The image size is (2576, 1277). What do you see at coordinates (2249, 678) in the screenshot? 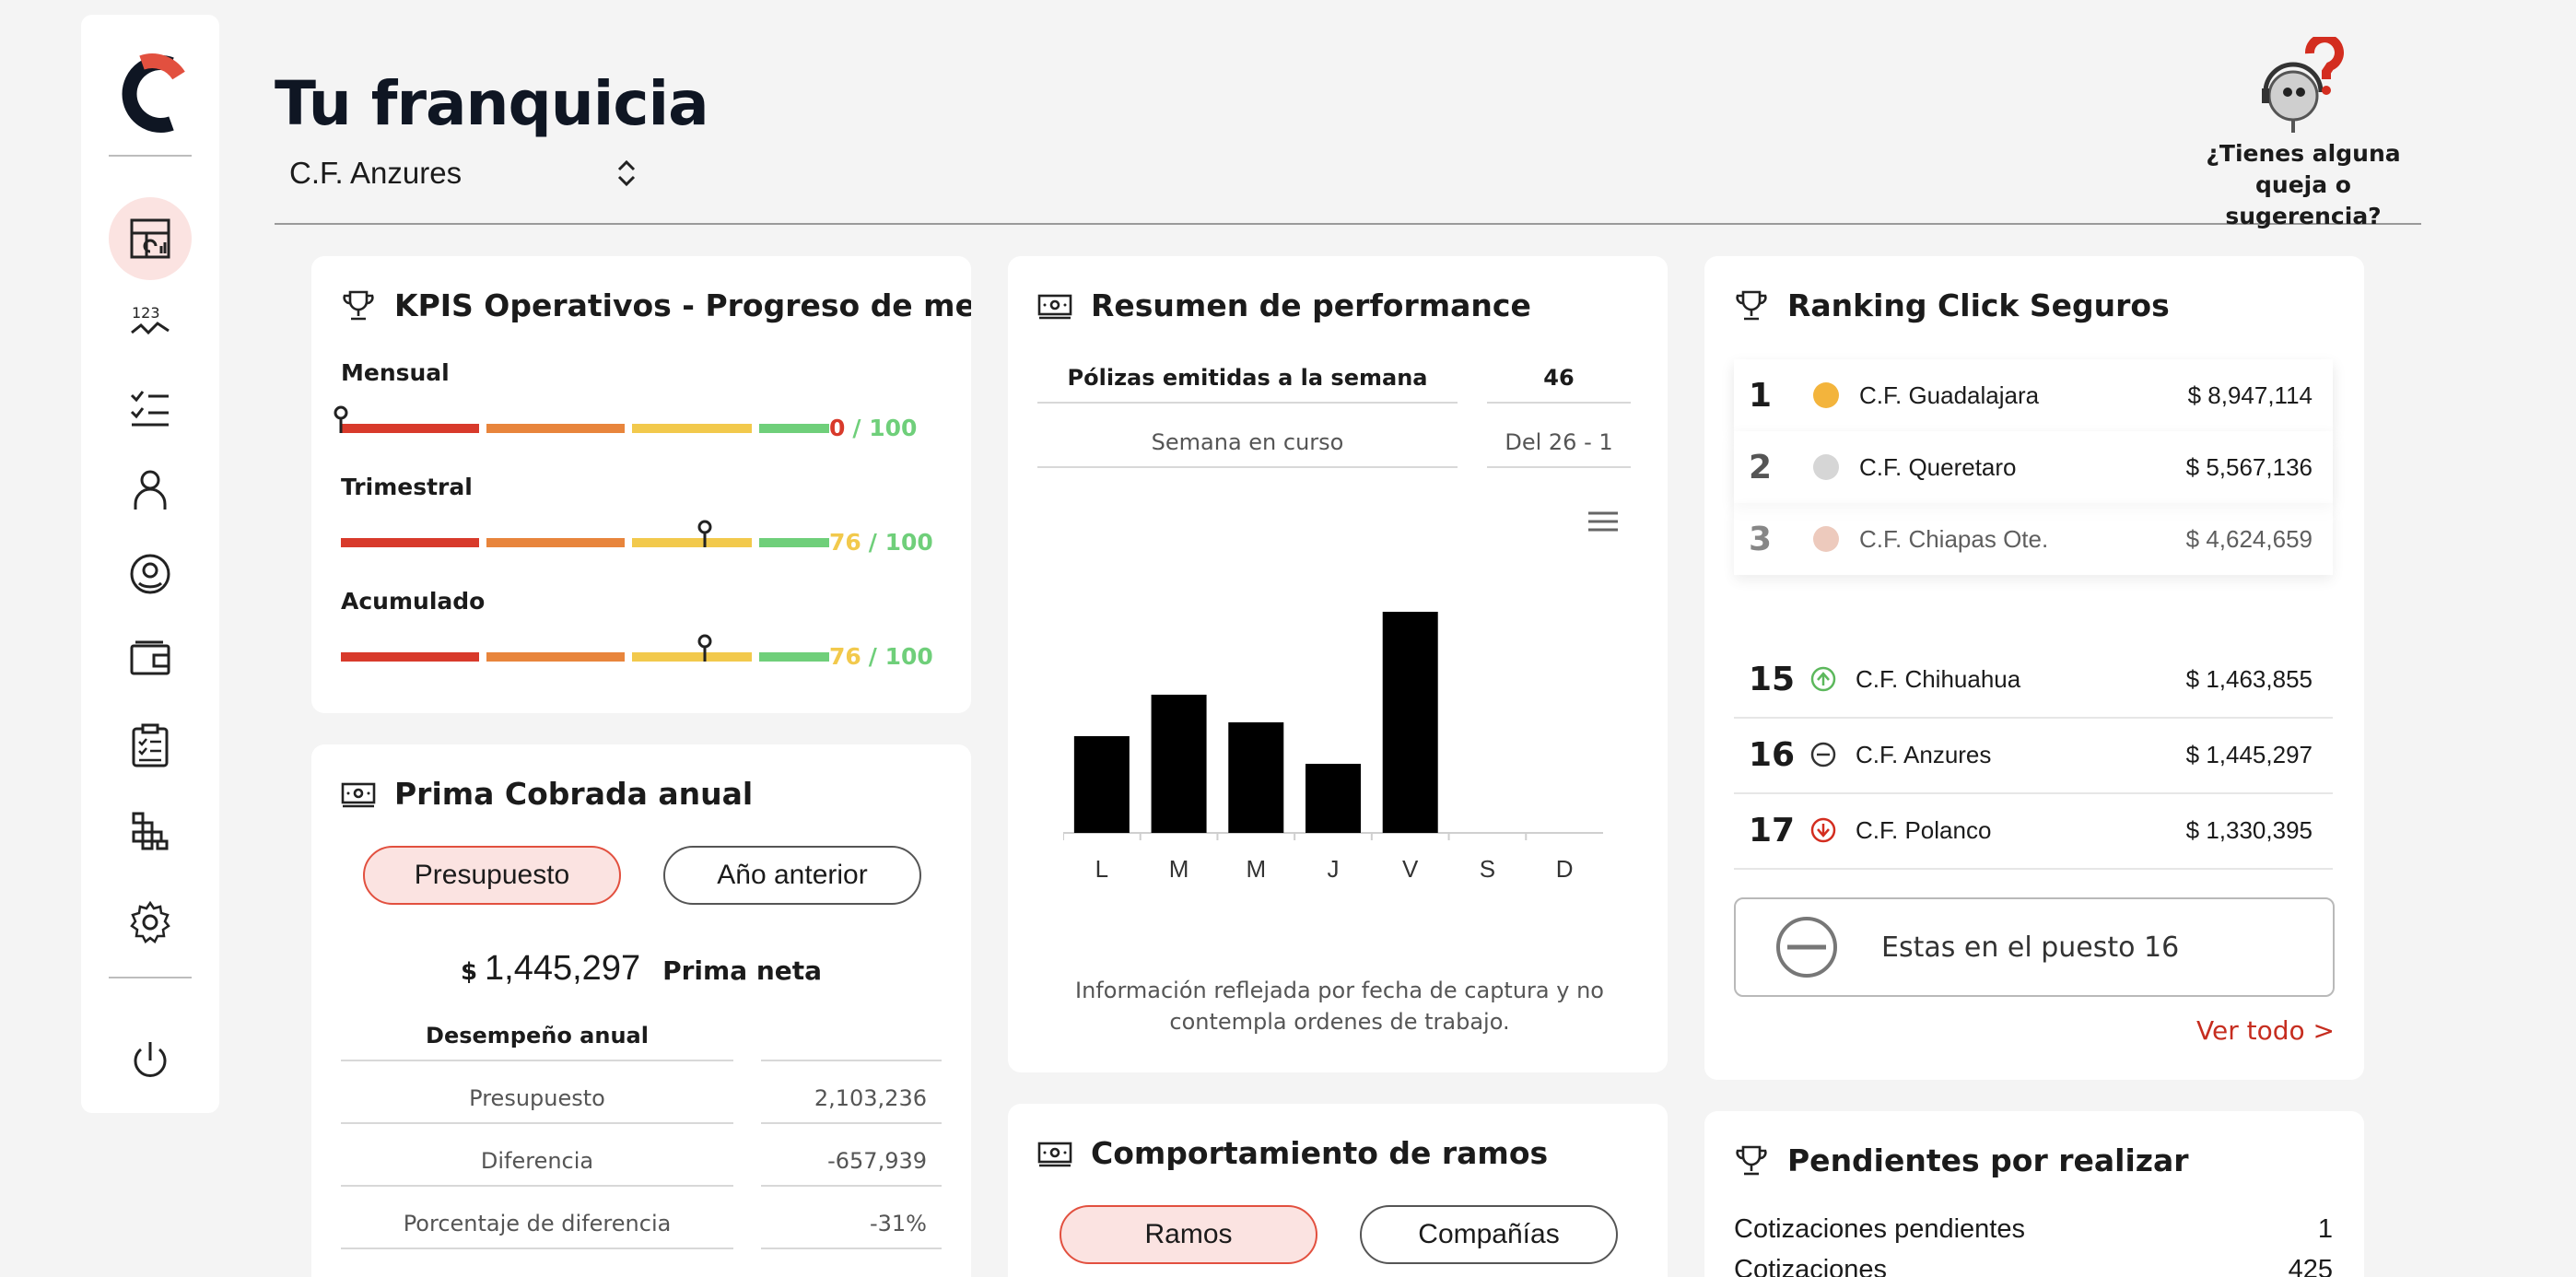
I see `ranking-amount: $ 1,463,855` at bounding box center [2249, 678].